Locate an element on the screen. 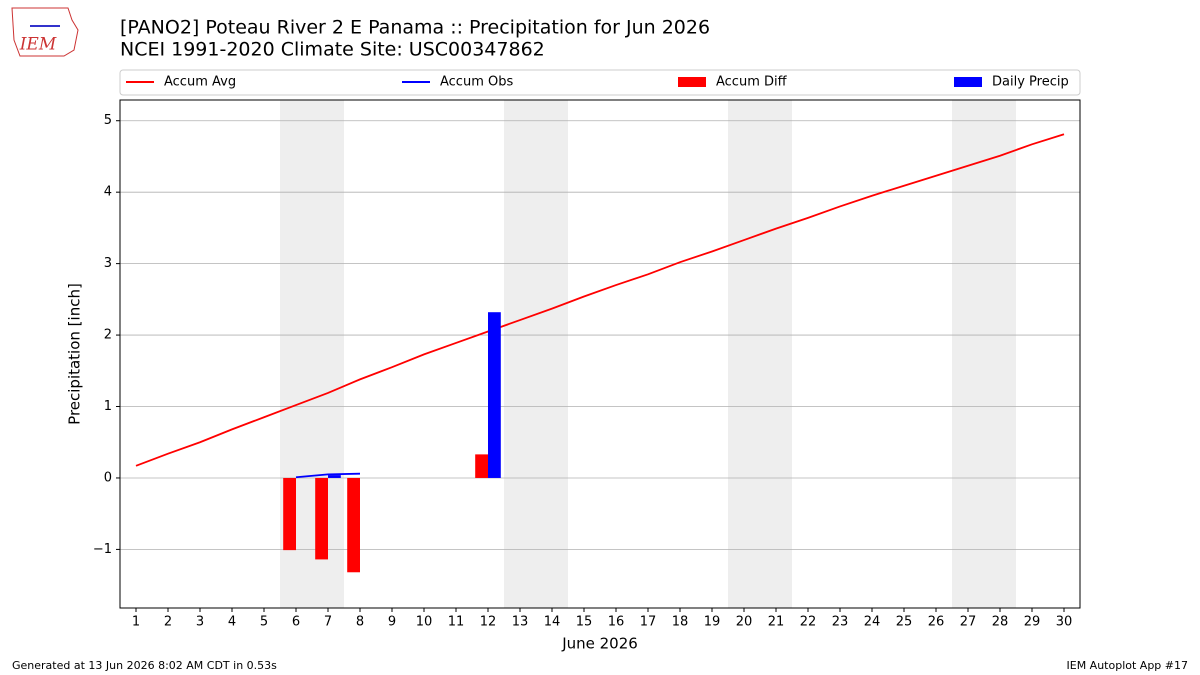 The image size is (1200, 675). x-tick-label: 4 is located at coordinates (232, 622).